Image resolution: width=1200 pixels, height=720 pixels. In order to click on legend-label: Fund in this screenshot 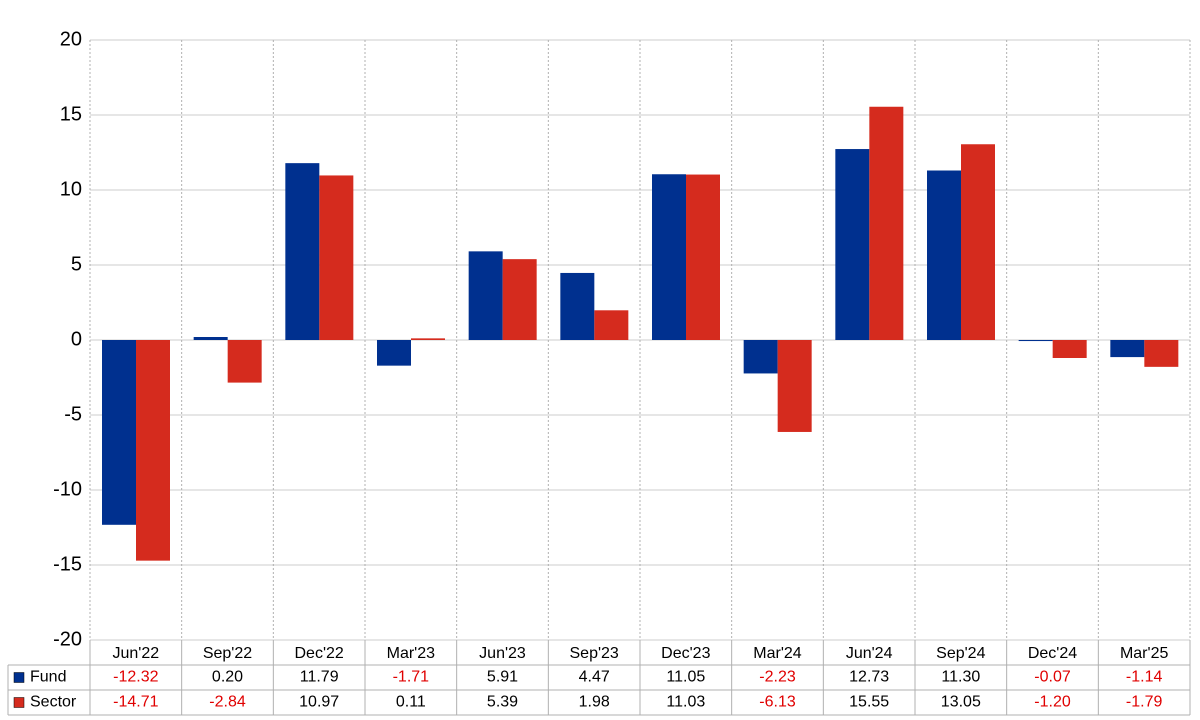, I will do `click(48, 677)`.